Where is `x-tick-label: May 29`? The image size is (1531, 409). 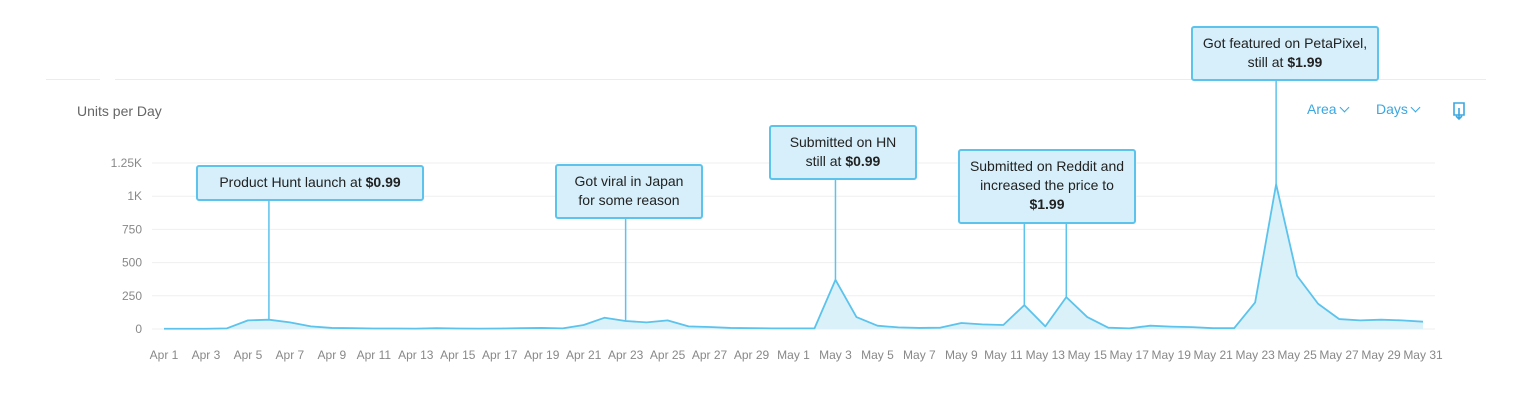
x-tick-label: May 29 is located at coordinates (1381, 355).